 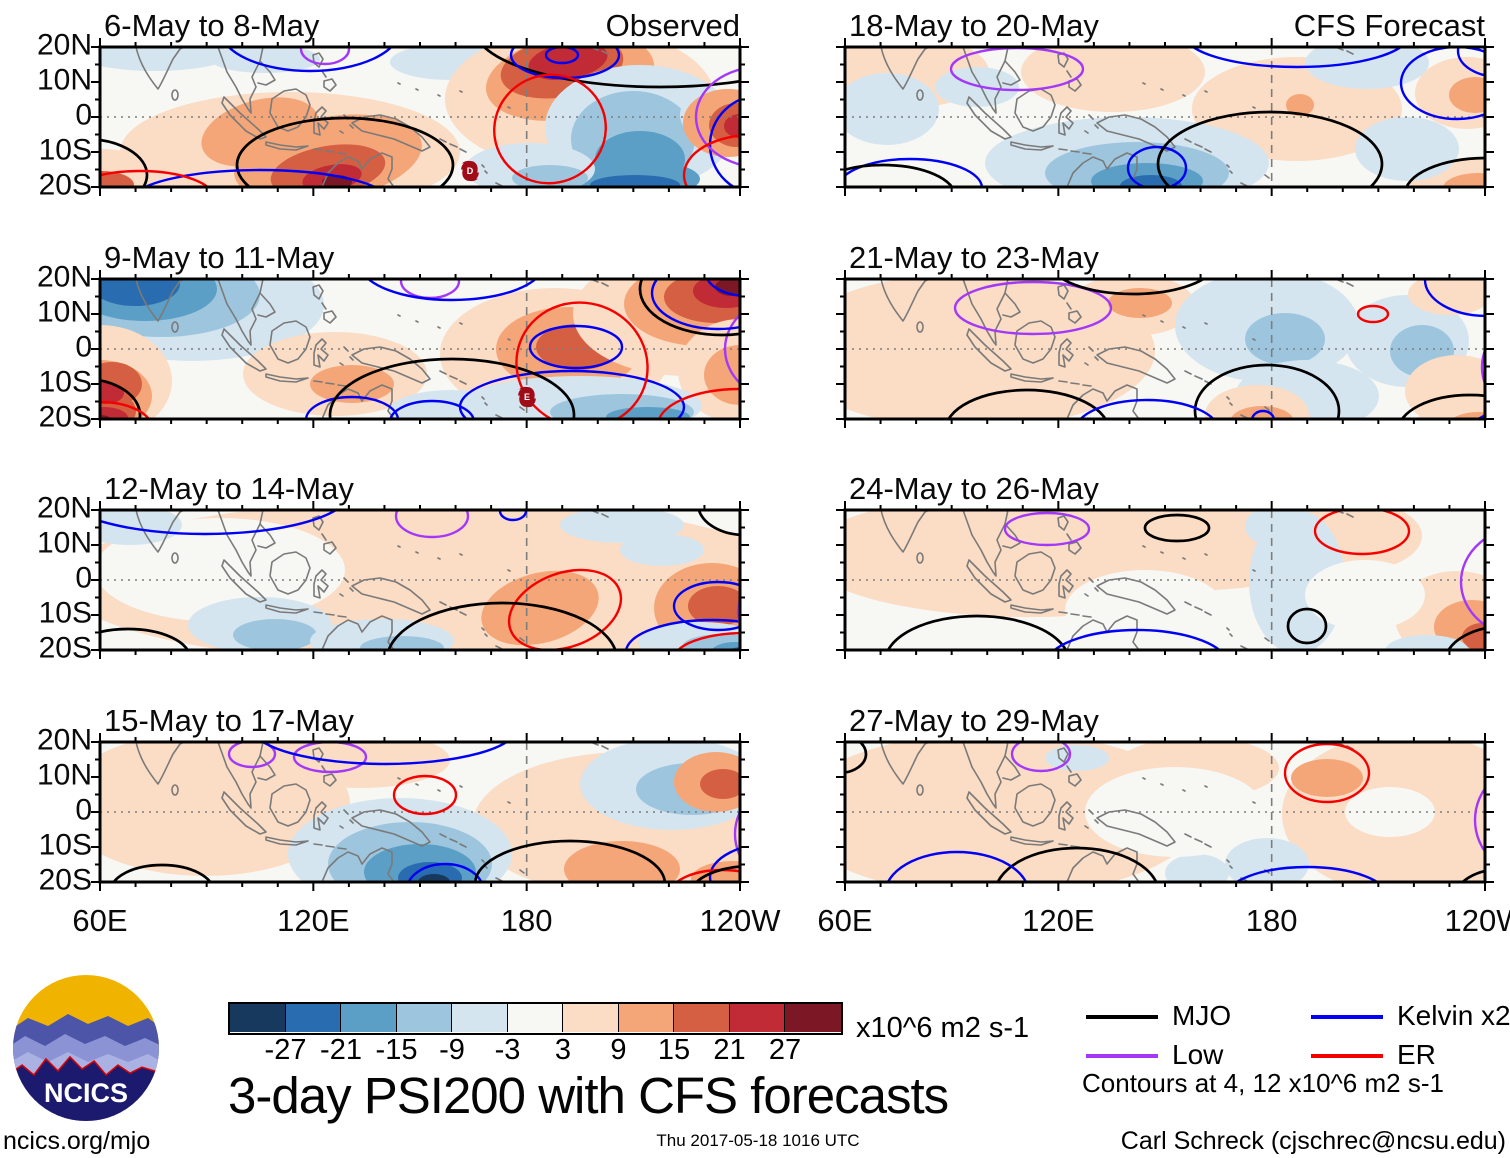 What do you see at coordinates (100, 920) in the screenshot?
I see `x-axis-label: 60E` at bounding box center [100, 920].